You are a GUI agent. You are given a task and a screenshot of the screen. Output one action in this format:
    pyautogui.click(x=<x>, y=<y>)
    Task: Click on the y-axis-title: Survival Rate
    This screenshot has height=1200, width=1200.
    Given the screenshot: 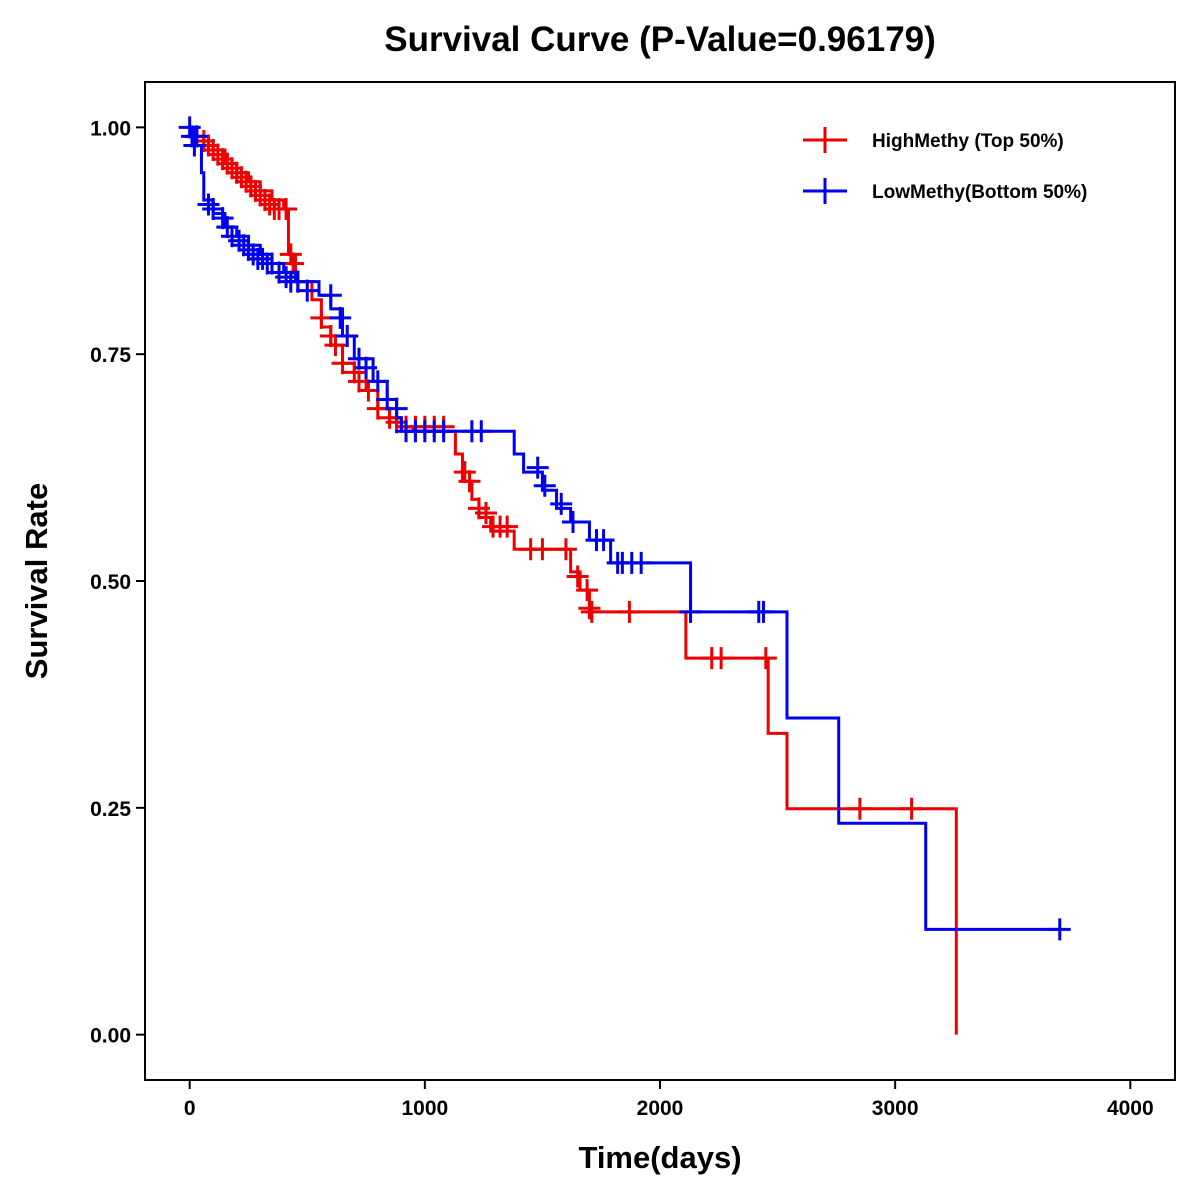 What is the action you would take?
    pyautogui.click(x=36, y=581)
    